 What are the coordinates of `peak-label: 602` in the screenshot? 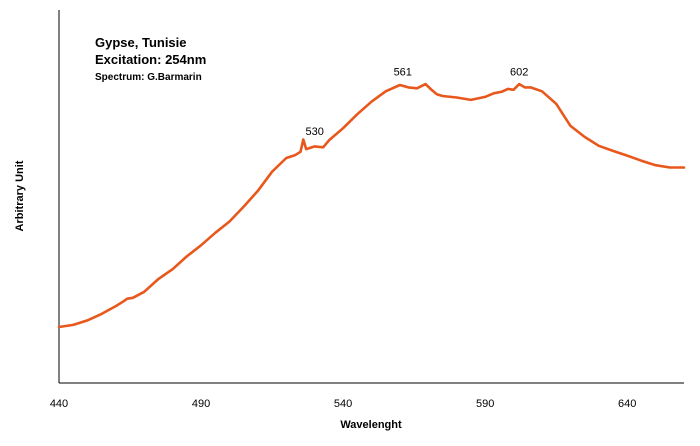 It's located at (519, 73).